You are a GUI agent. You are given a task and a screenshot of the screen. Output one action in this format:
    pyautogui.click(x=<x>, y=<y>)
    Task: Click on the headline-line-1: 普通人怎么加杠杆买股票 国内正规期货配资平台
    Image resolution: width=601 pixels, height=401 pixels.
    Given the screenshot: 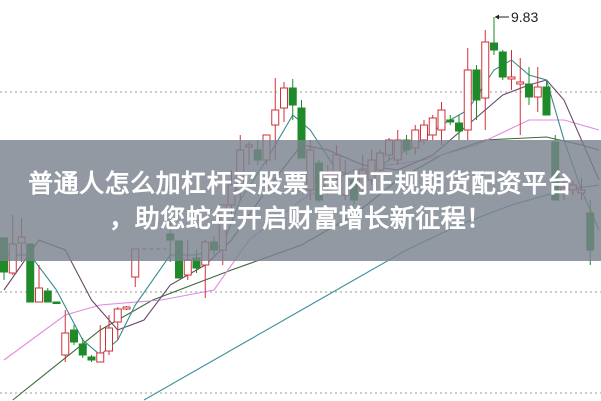 What is the action you would take?
    pyautogui.click(x=300, y=183)
    